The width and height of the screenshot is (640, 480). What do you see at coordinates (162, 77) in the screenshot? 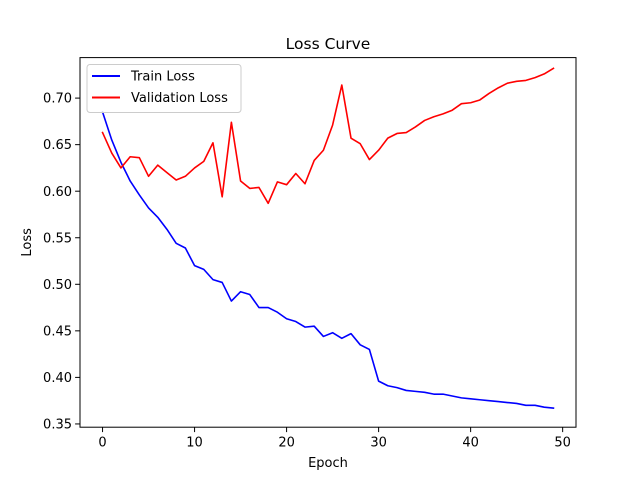
I see `legend-label-train-loss: Train Loss` at bounding box center [162, 77].